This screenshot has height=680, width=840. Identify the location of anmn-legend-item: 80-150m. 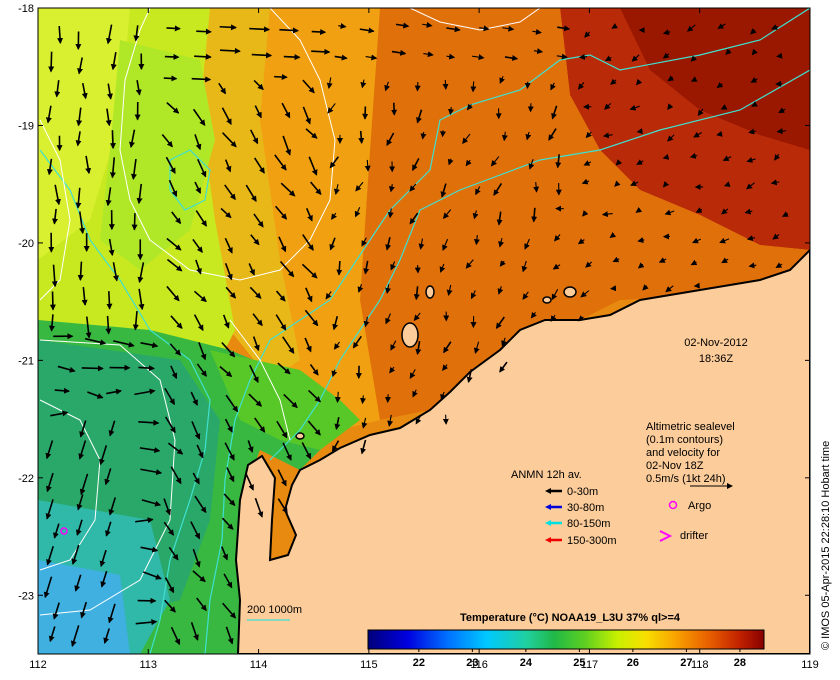
(577, 524).